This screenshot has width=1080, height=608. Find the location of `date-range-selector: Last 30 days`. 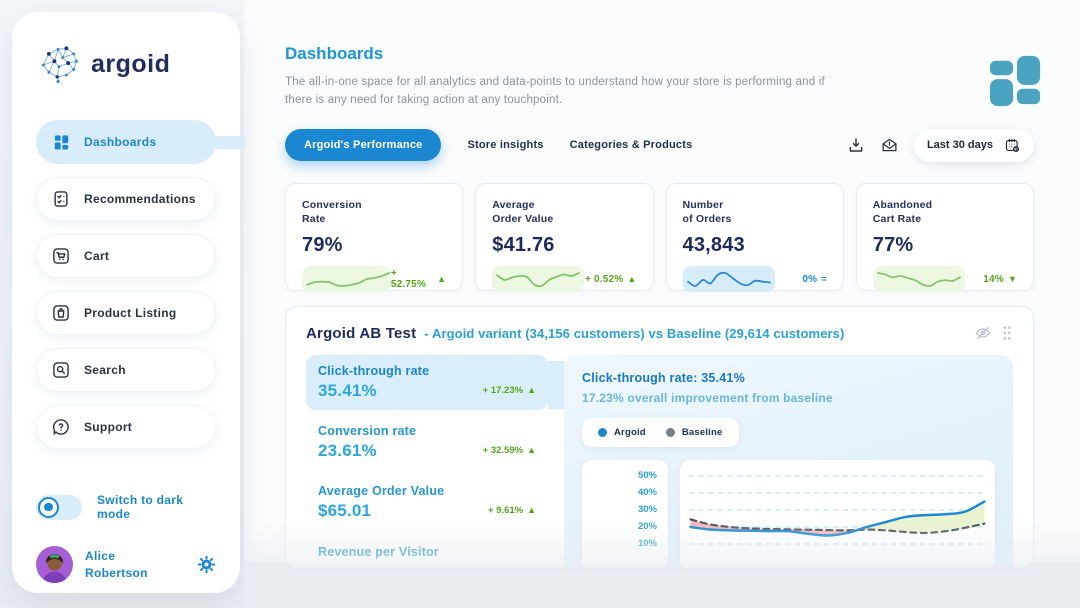

date-range-selector: Last 30 days is located at coordinates (973, 145).